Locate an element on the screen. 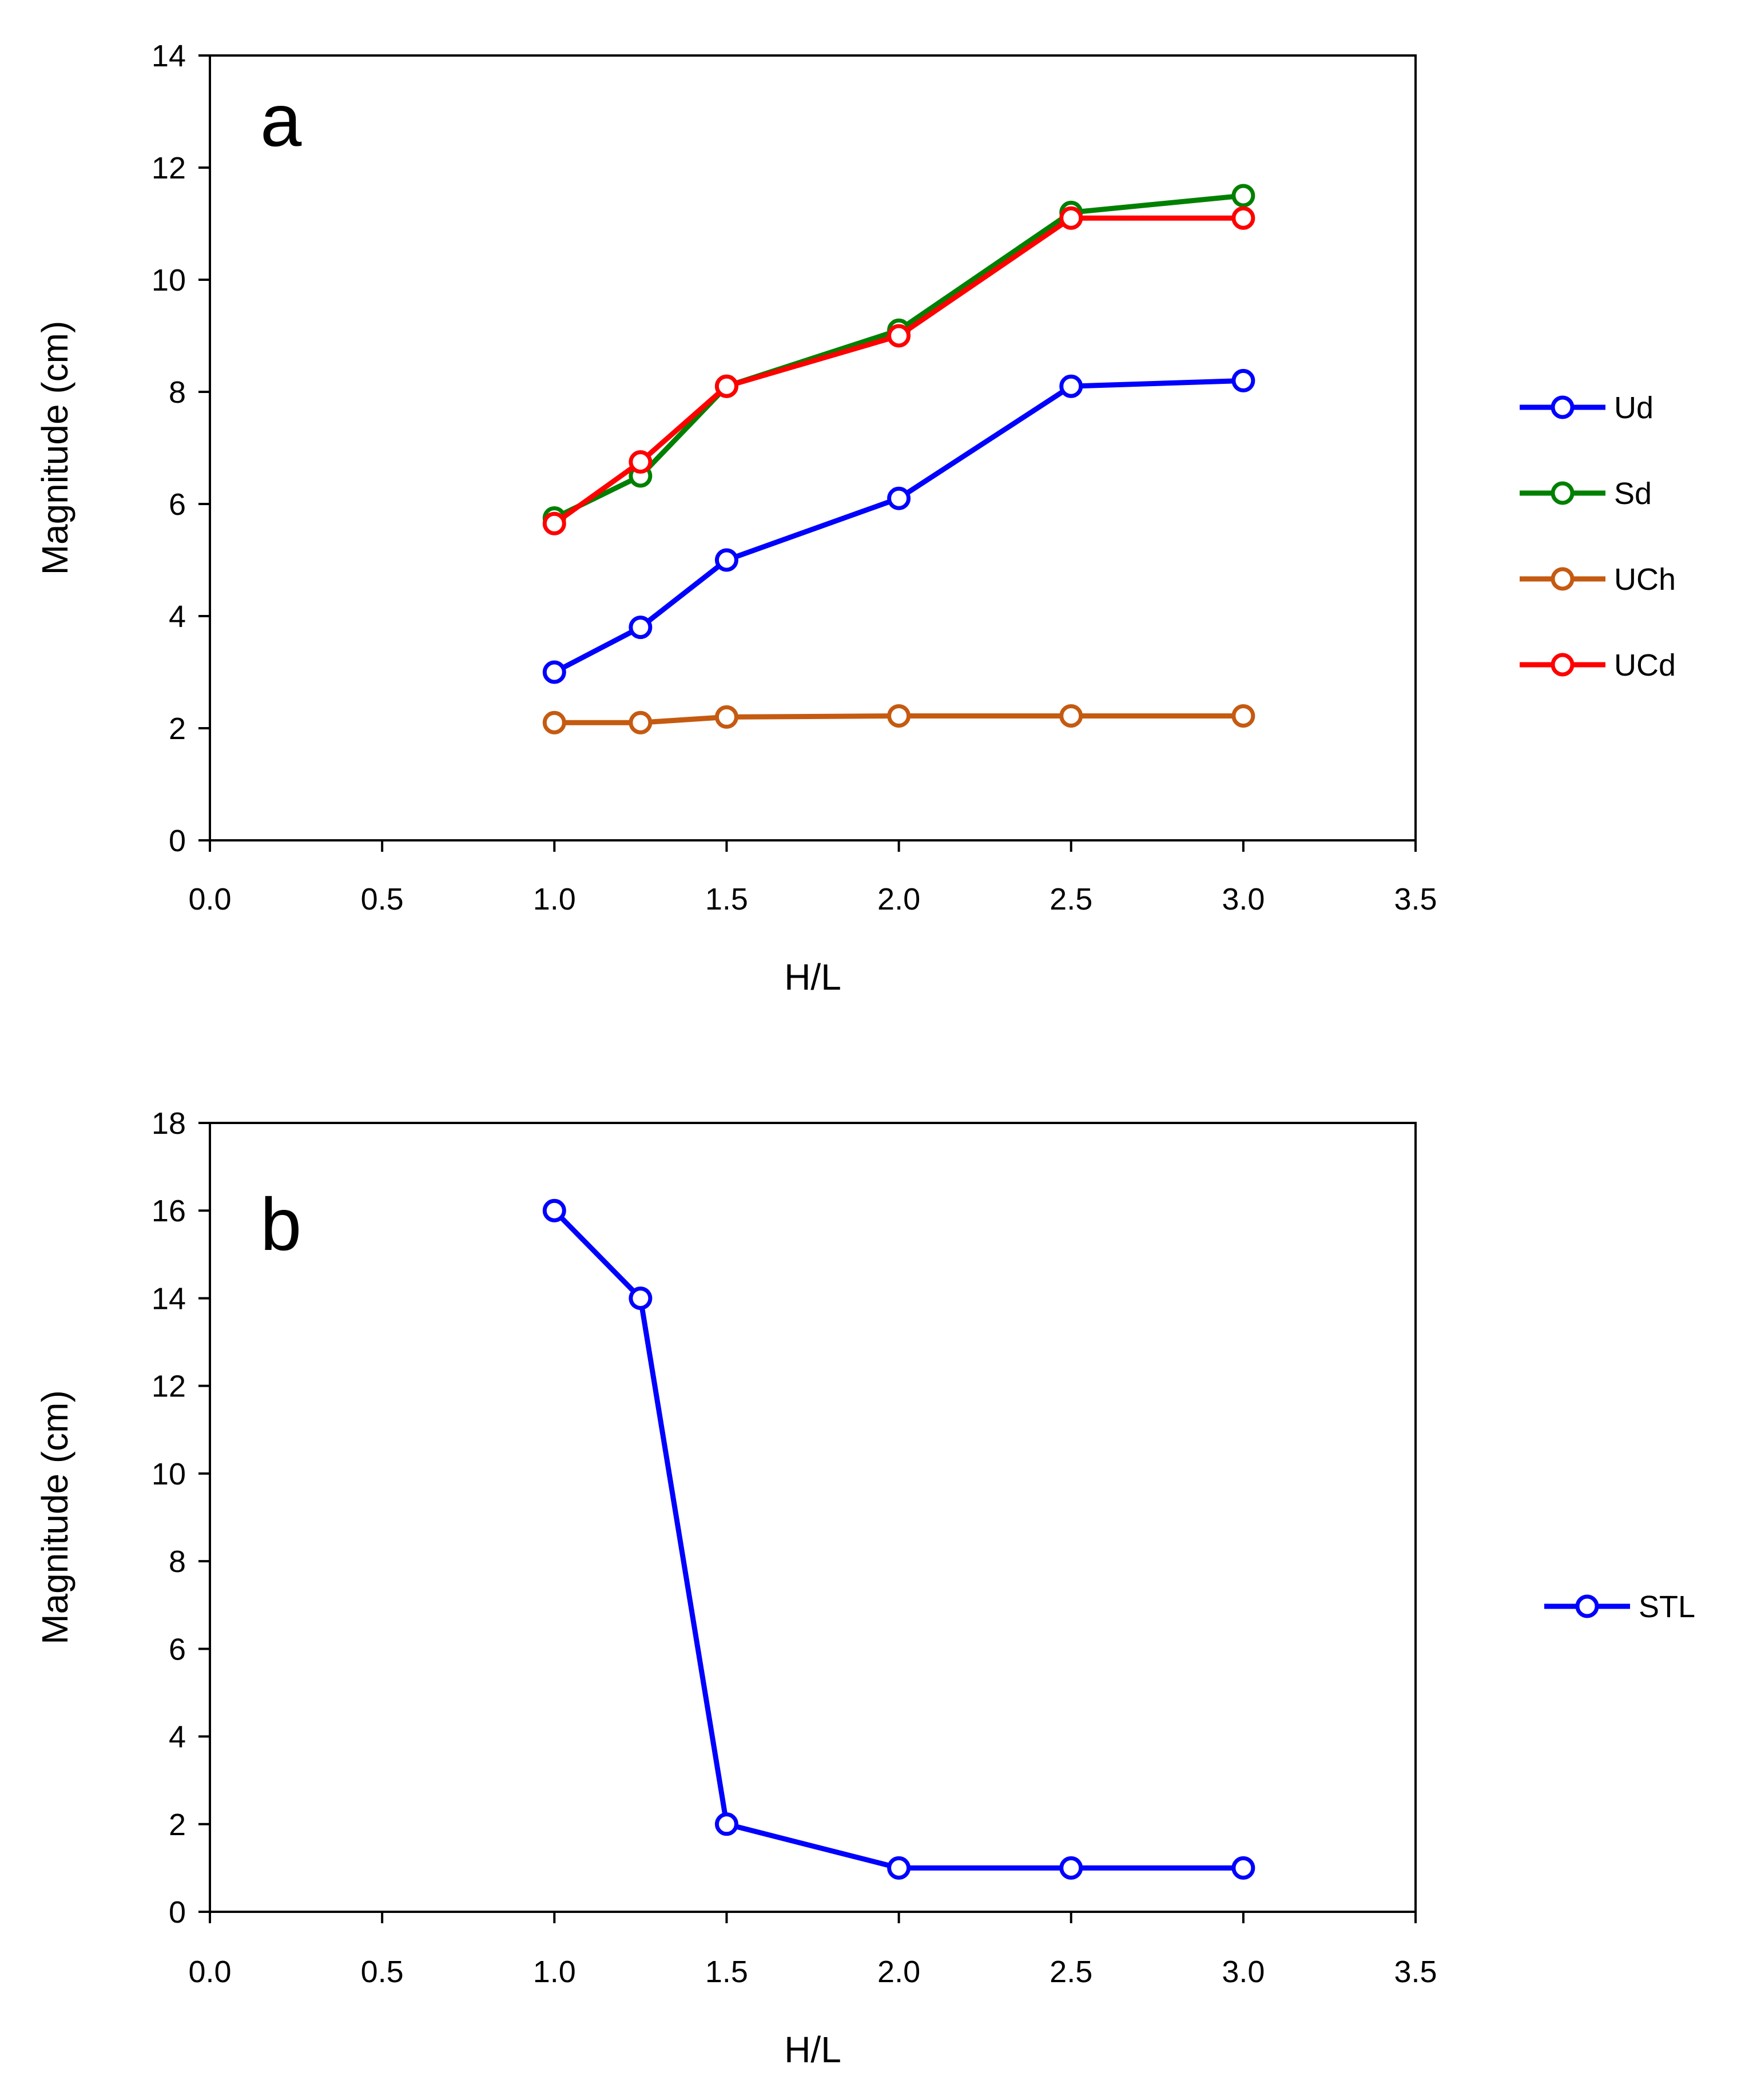 This screenshot has height=2100, width=1741. y-tick-label: 16 is located at coordinates (169, 1211).